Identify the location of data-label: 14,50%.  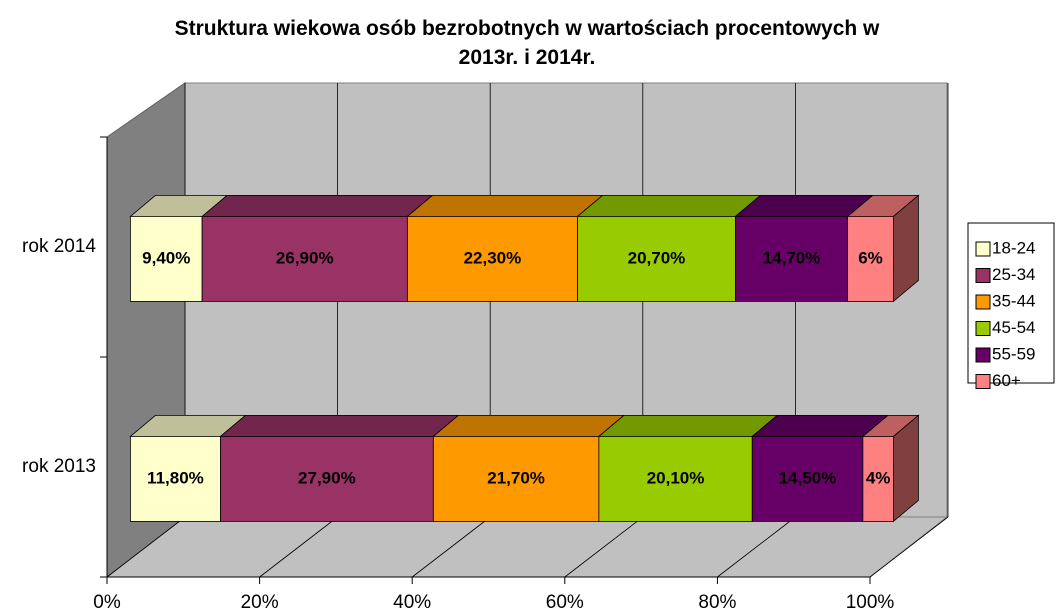
(808, 477).